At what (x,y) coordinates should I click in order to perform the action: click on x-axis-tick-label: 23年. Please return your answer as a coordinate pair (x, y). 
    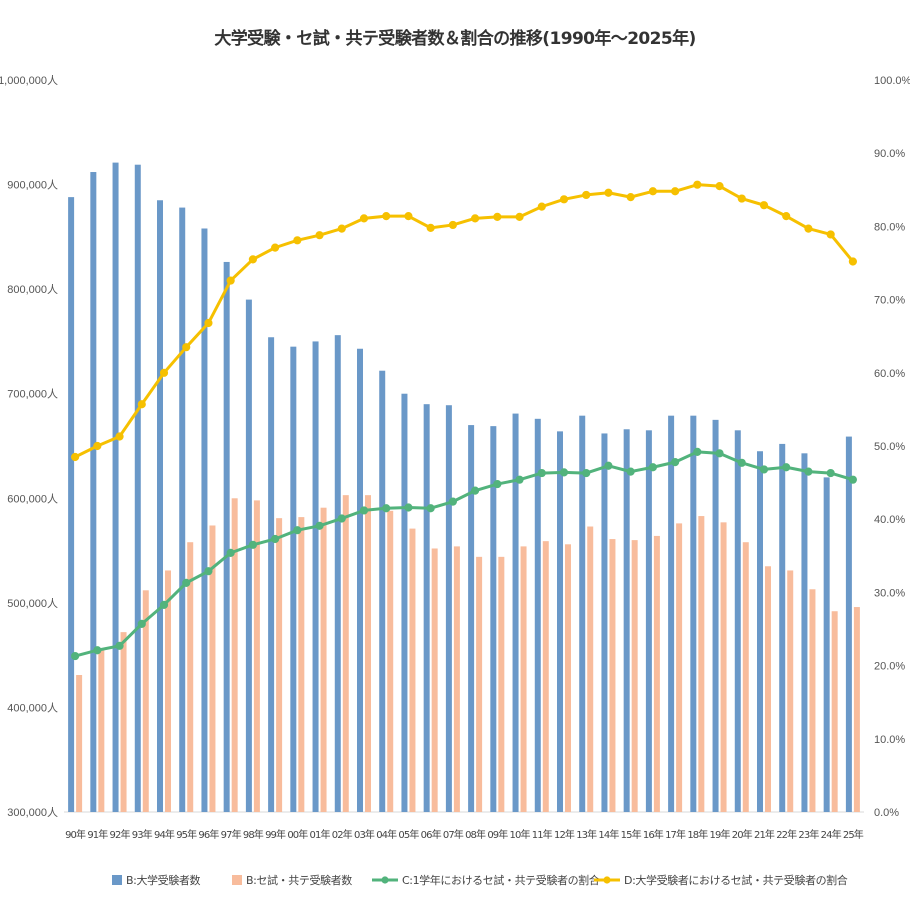
    Looking at the image, I should click on (808, 834).